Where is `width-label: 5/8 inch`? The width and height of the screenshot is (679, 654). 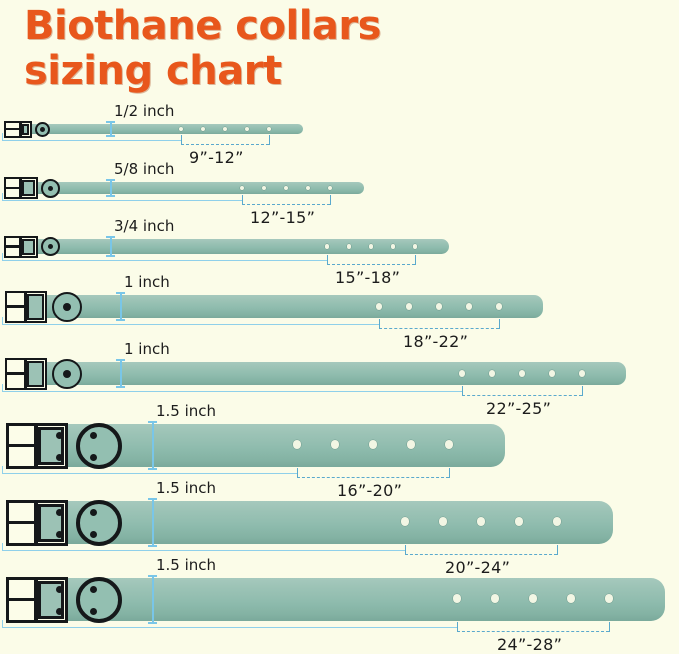
width-label: 5/8 inch is located at coordinates (144, 169).